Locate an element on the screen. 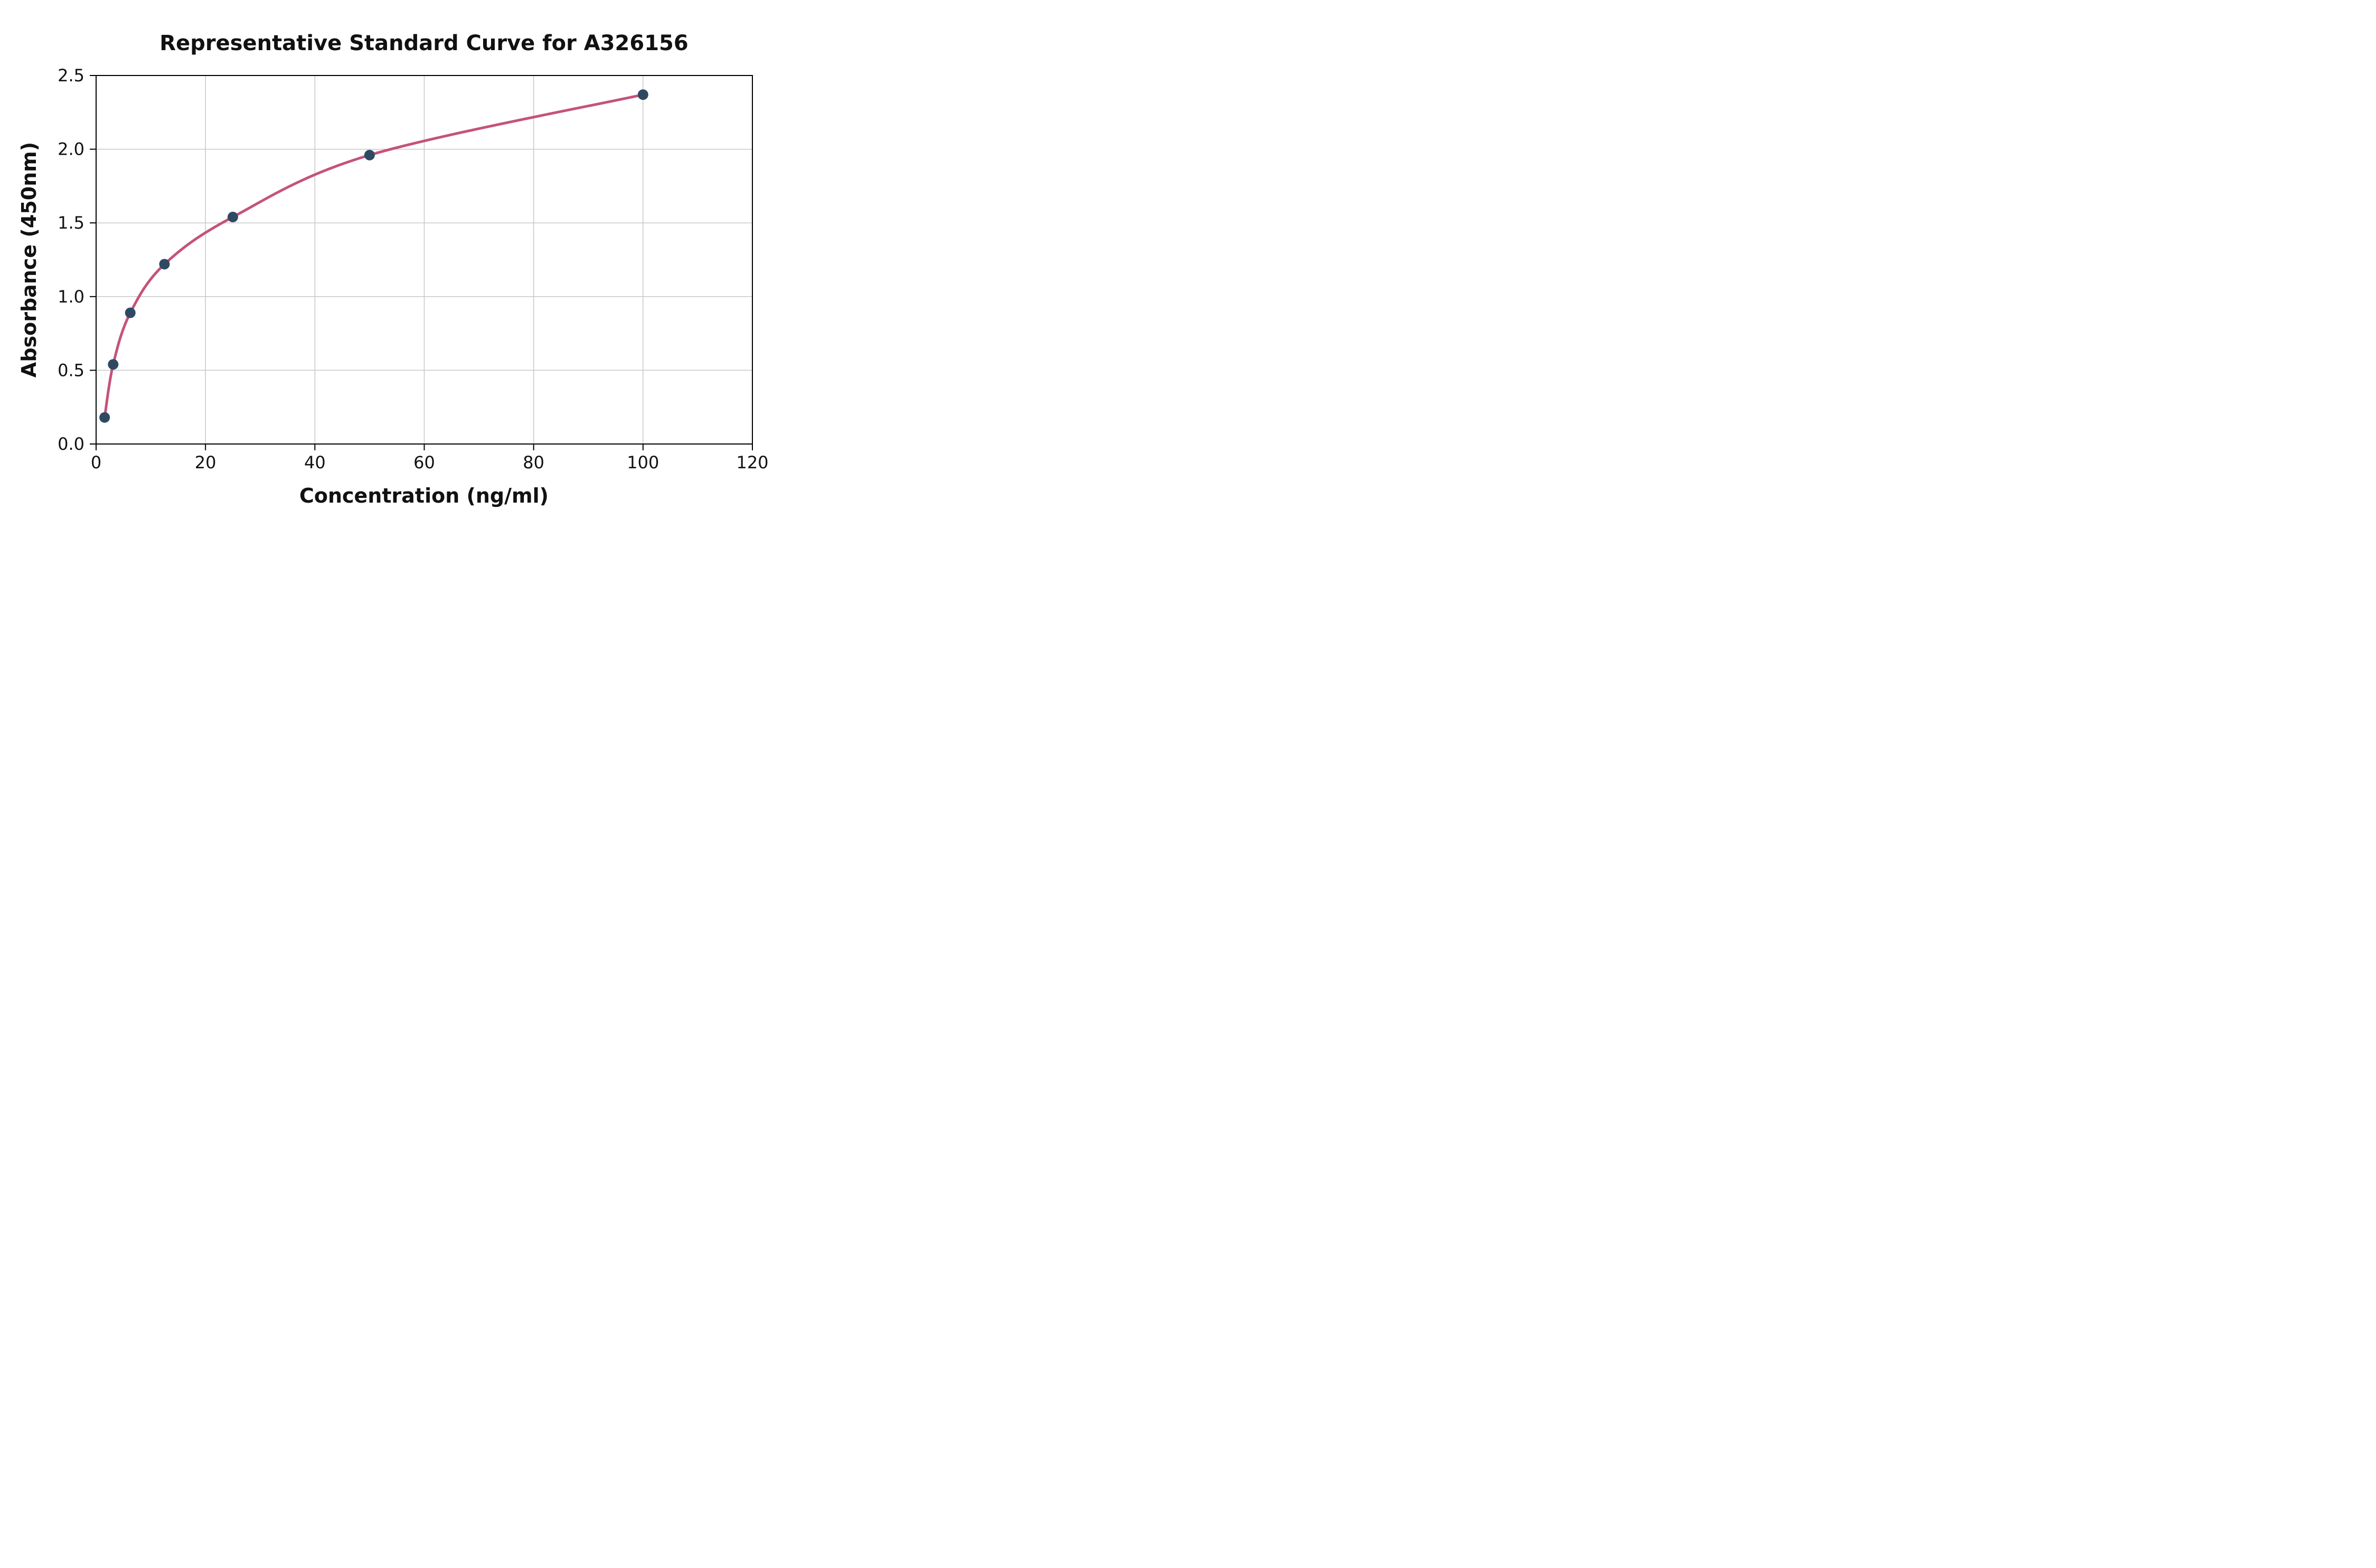 The width and height of the screenshot is (2376, 1568). y-tick-label: 2.5 is located at coordinates (71, 76).